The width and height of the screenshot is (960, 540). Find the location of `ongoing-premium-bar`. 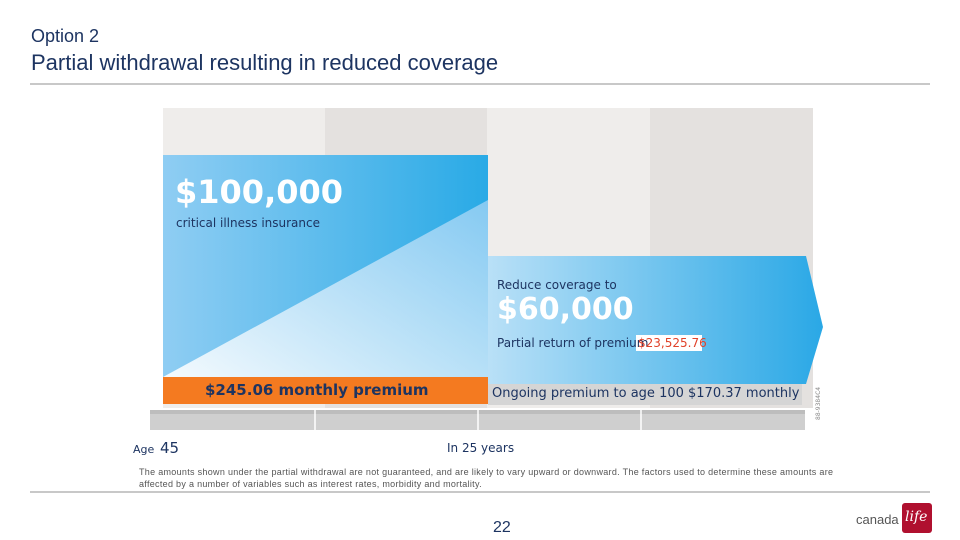

ongoing-premium-bar is located at coordinates (645, 394).